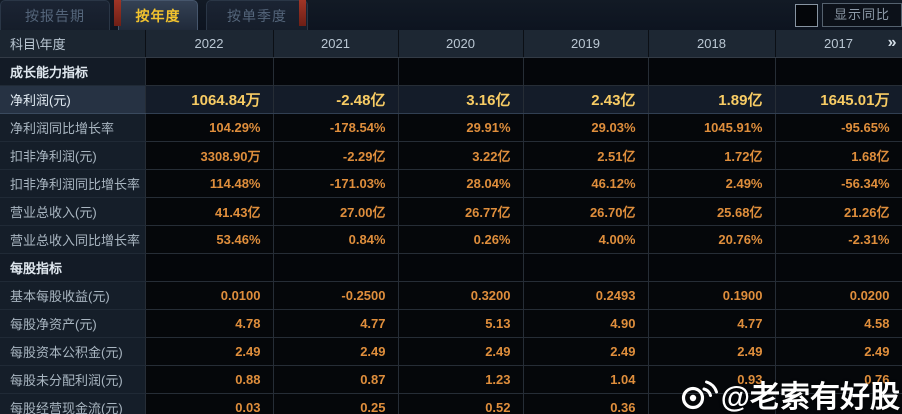 The height and width of the screenshot is (414, 902). I want to click on cell-value: -2.31%, so click(838, 239).